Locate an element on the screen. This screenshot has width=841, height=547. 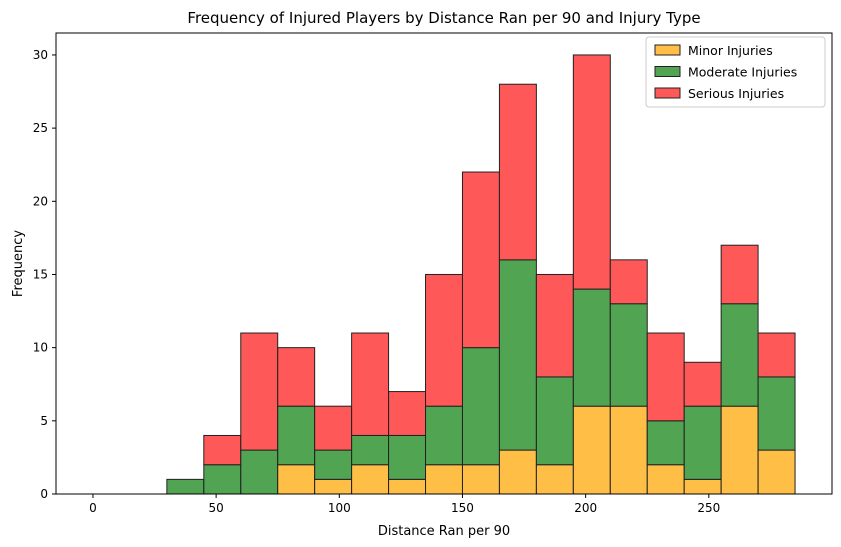
x-axis-label: Distance Ran per 90 is located at coordinates (444, 531).